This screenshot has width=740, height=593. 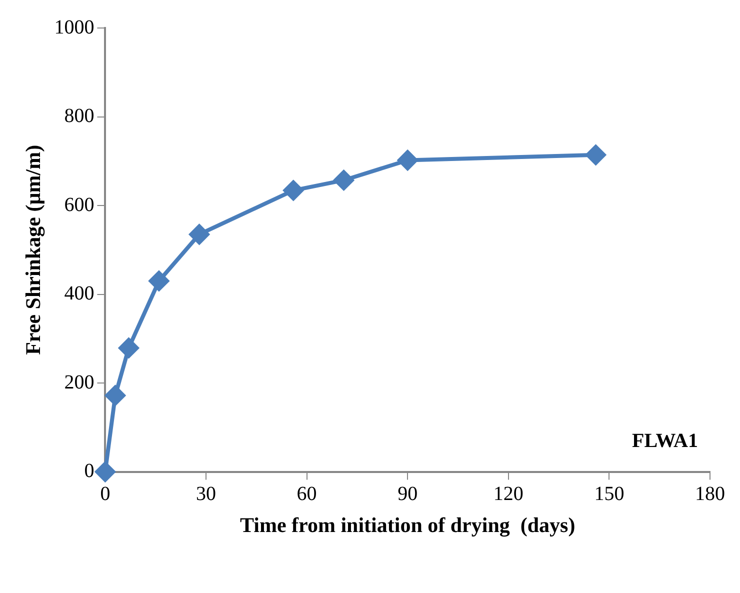 I want to click on annotation: FLWA1, so click(x=665, y=441).